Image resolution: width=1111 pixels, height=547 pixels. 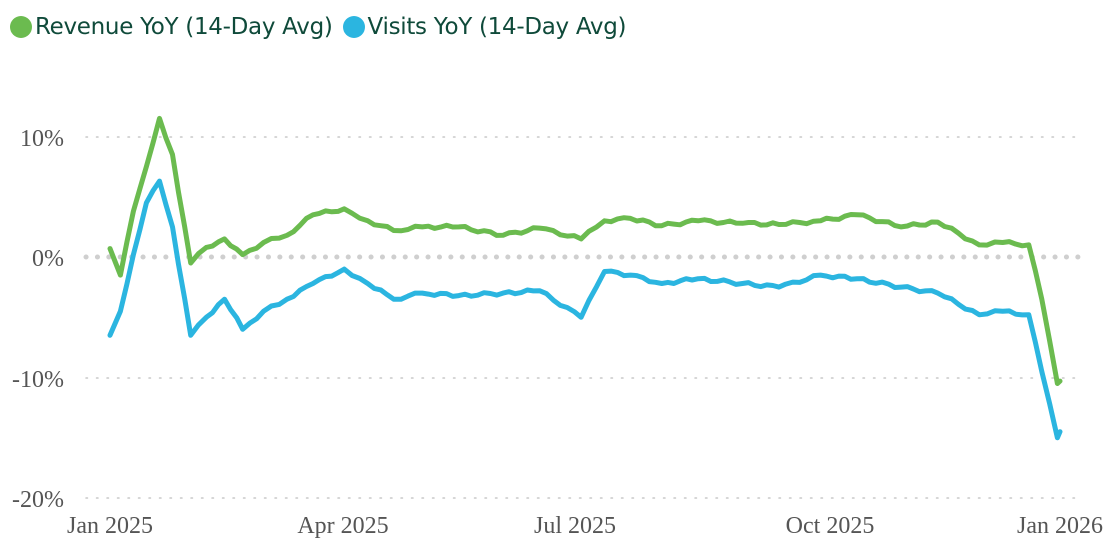 What do you see at coordinates (342, 526) in the screenshot?
I see `x-tick-label: Apr 2025` at bounding box center [342, 526].